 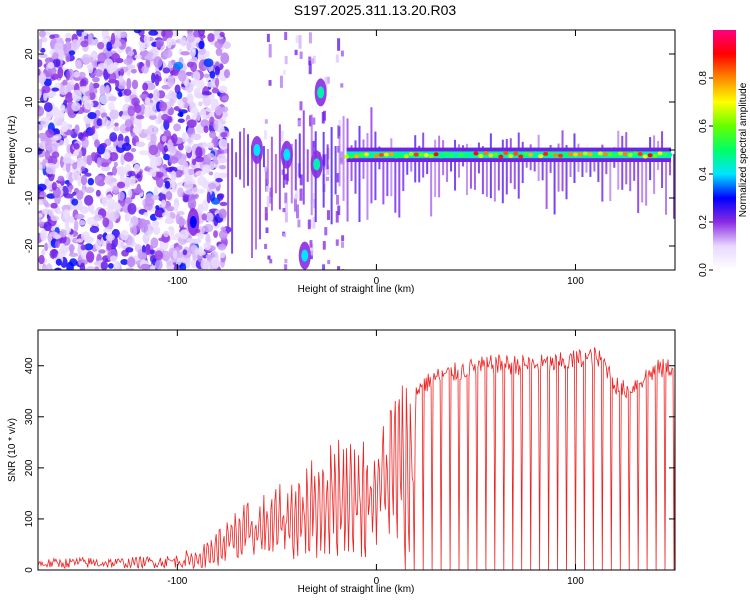 I want to click on spectrogram-ylabel: Frequency (Hz), so click(x=12, y=150).